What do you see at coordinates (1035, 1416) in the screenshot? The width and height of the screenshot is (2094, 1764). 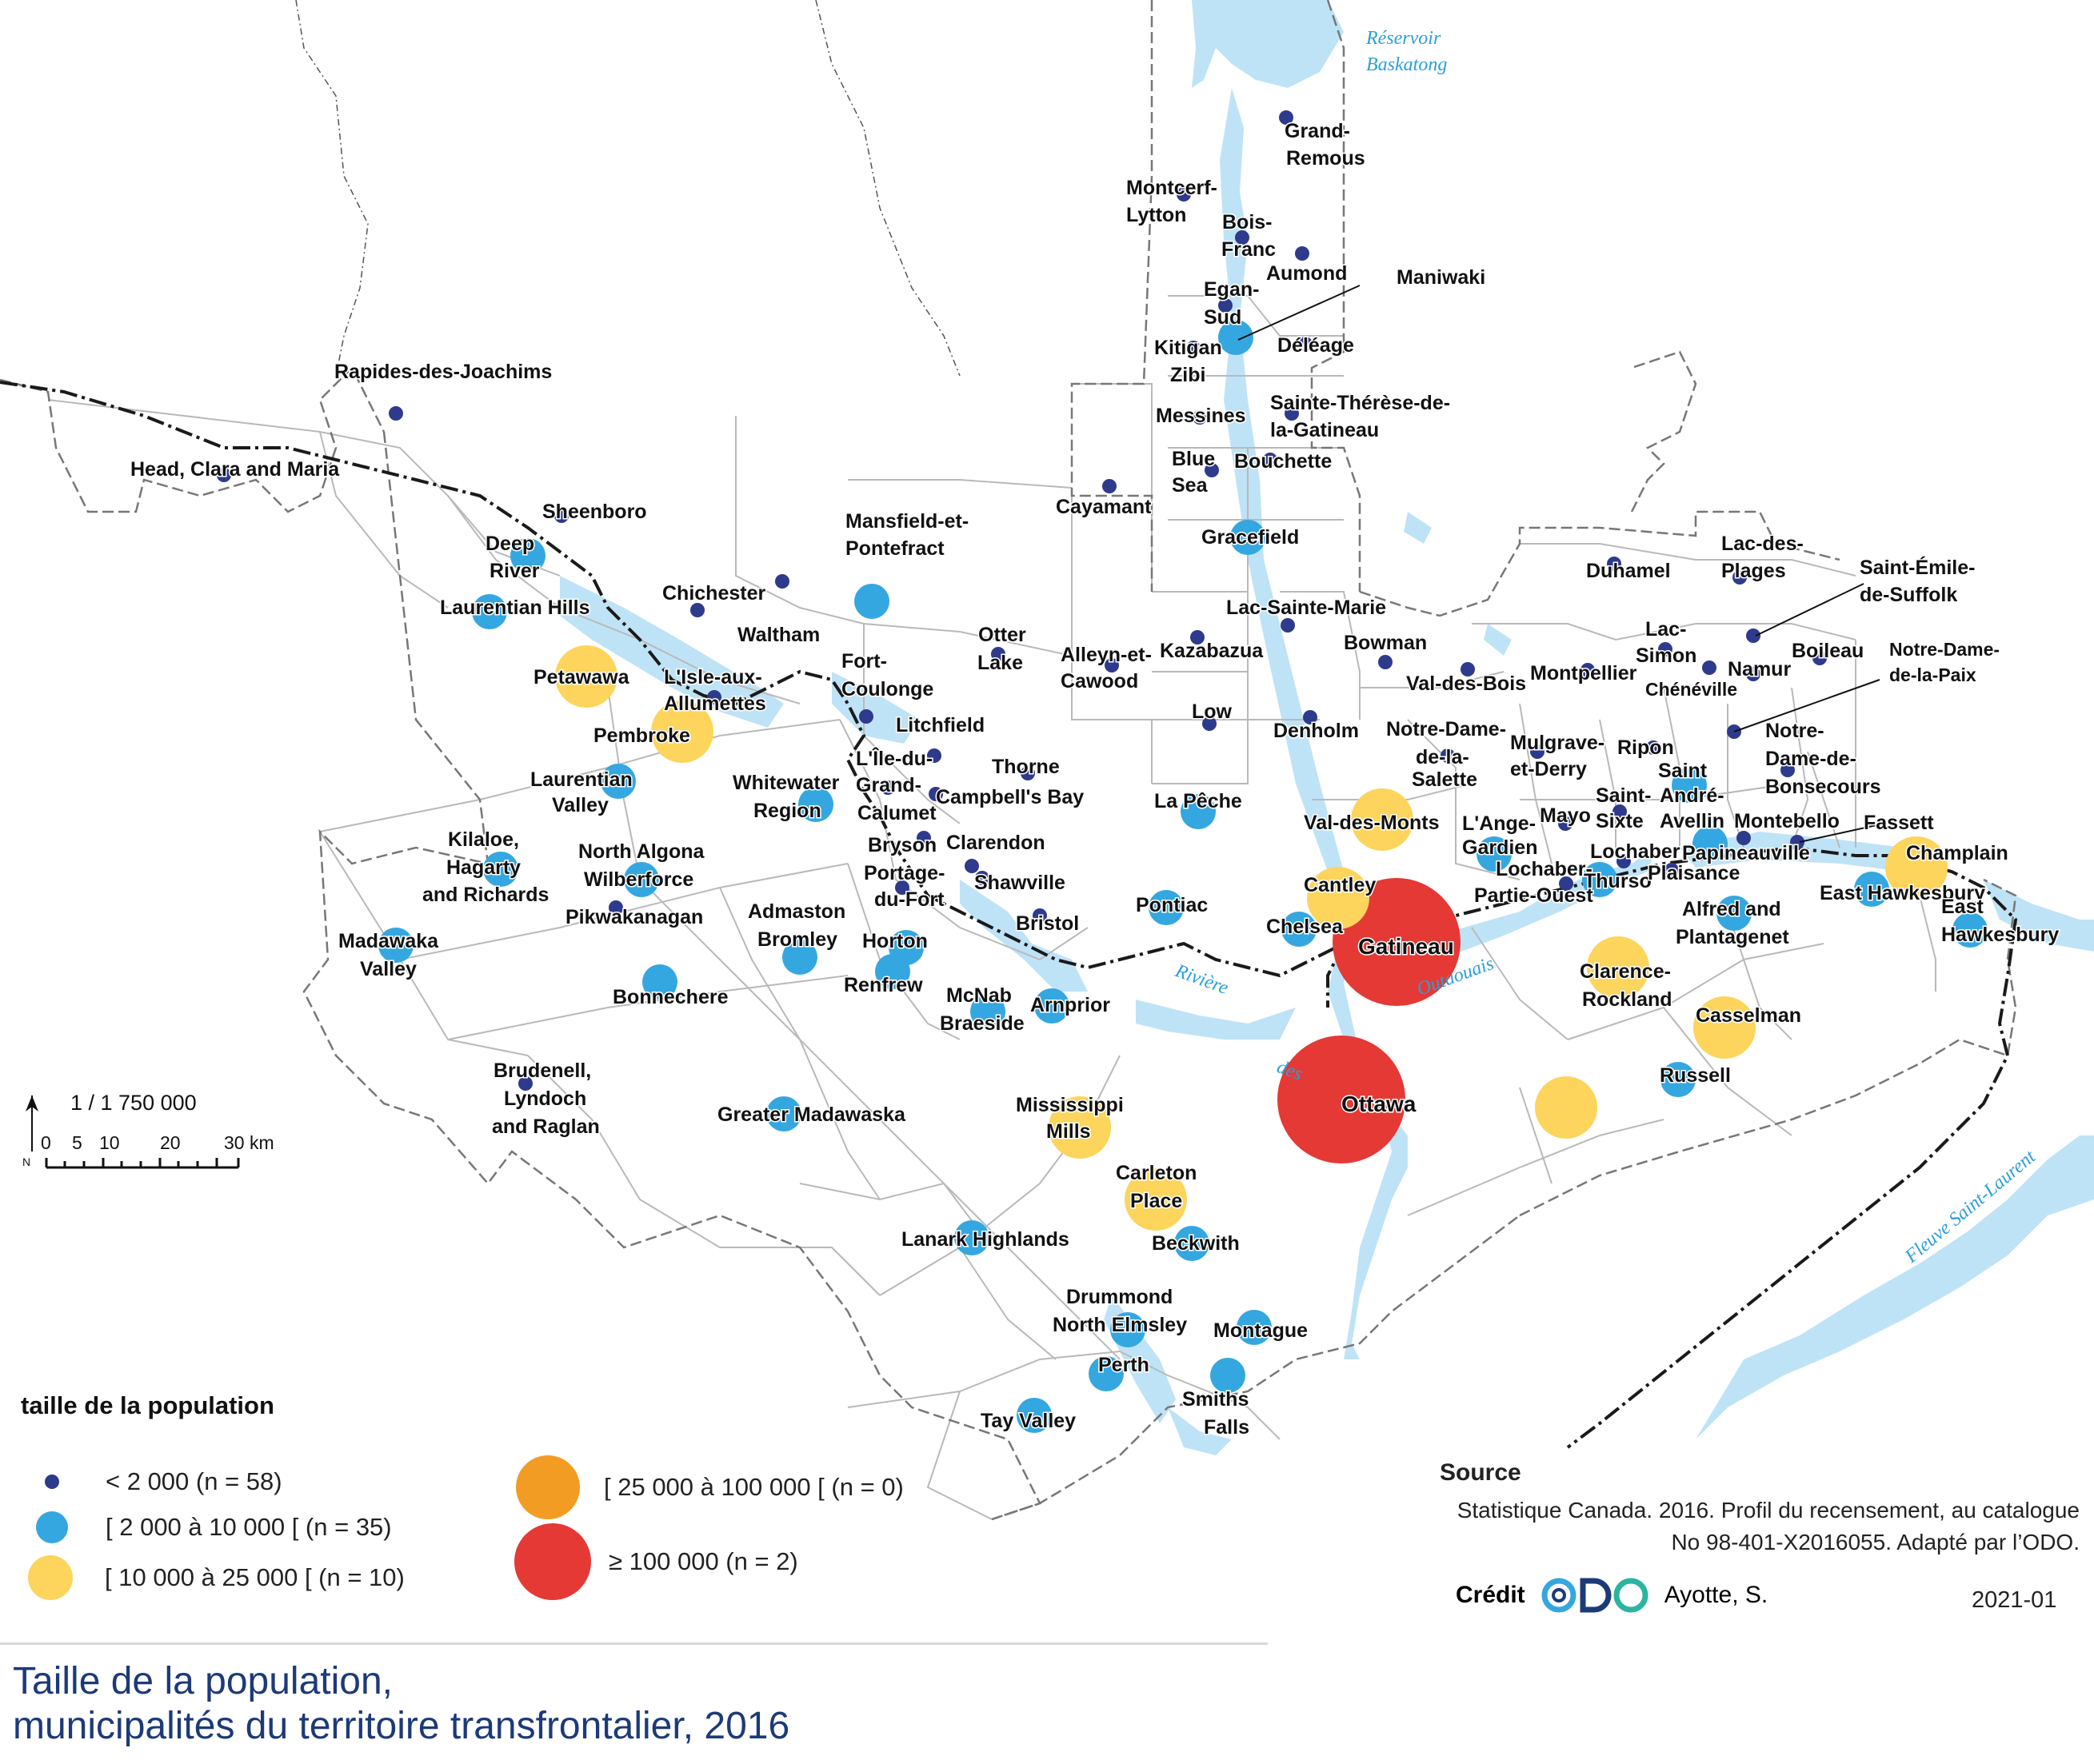 I see `tay-valley-symbol` at bounding box center [1035, 1416].